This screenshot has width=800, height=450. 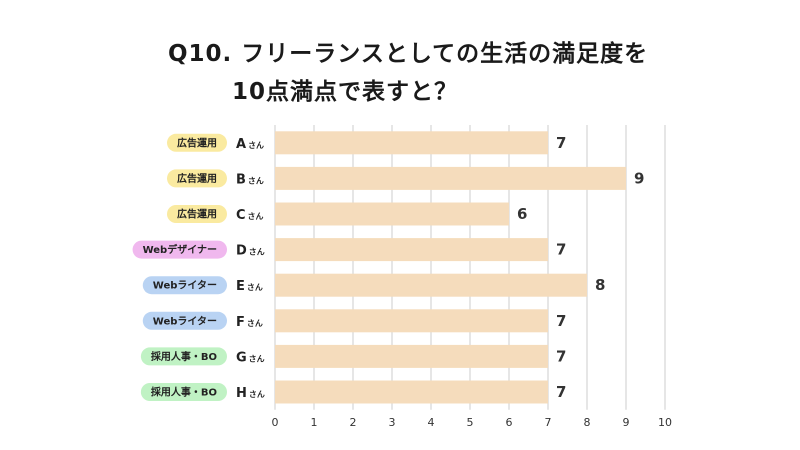 I want to click on x-tick-label: 2, so click(x=353, y=422).